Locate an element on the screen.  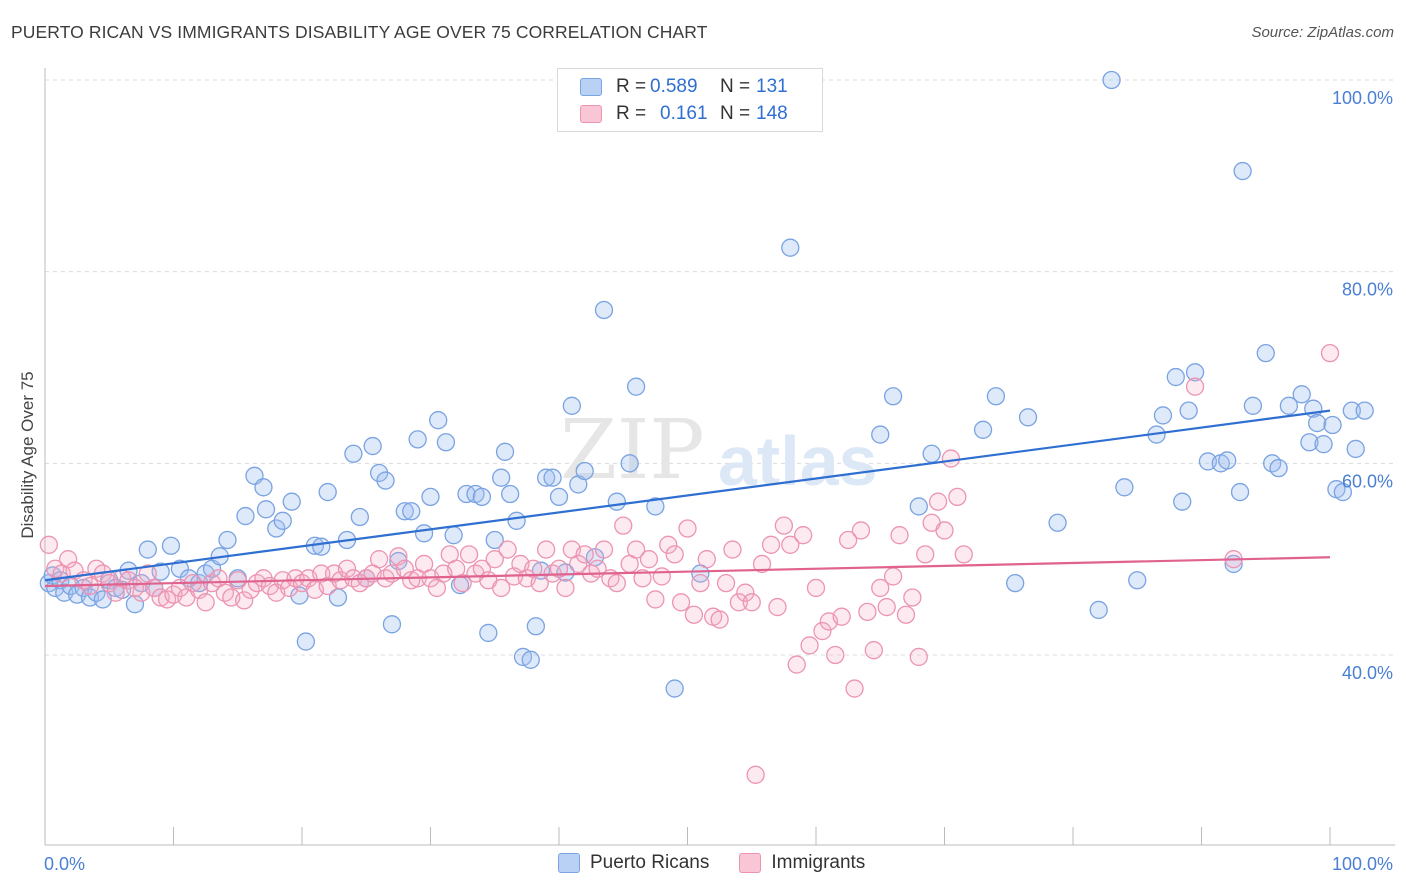
legend-label: Immigrants is located at coordinates (818, 862).